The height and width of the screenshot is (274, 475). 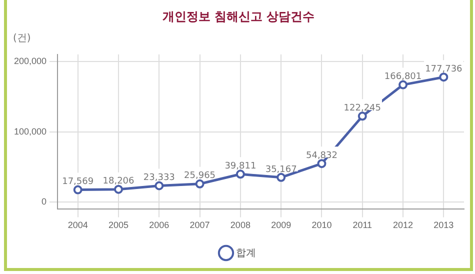 What do you see at coordinates (30, 131) in the screenshot?
I see `y-tick-label: 100,000` at bounding box center [30, 131].